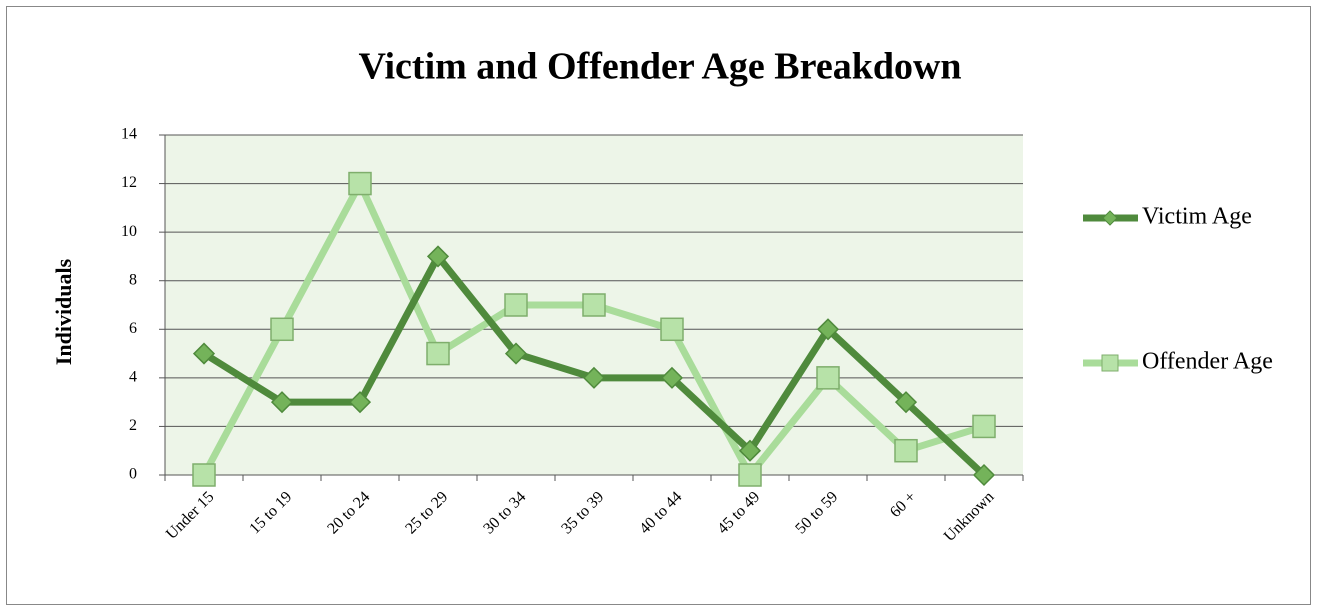 The height and width of the screenshot is (612, 1318). What do you see at coordinates (129, 182) in the screenshot?
I see `y-tick-label: 12` at bounding box center [129, 182].